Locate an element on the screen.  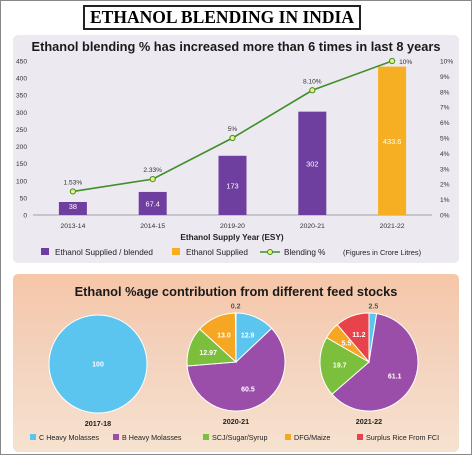
blending-point-label: 1.53% is located at coordinates (73, 182).